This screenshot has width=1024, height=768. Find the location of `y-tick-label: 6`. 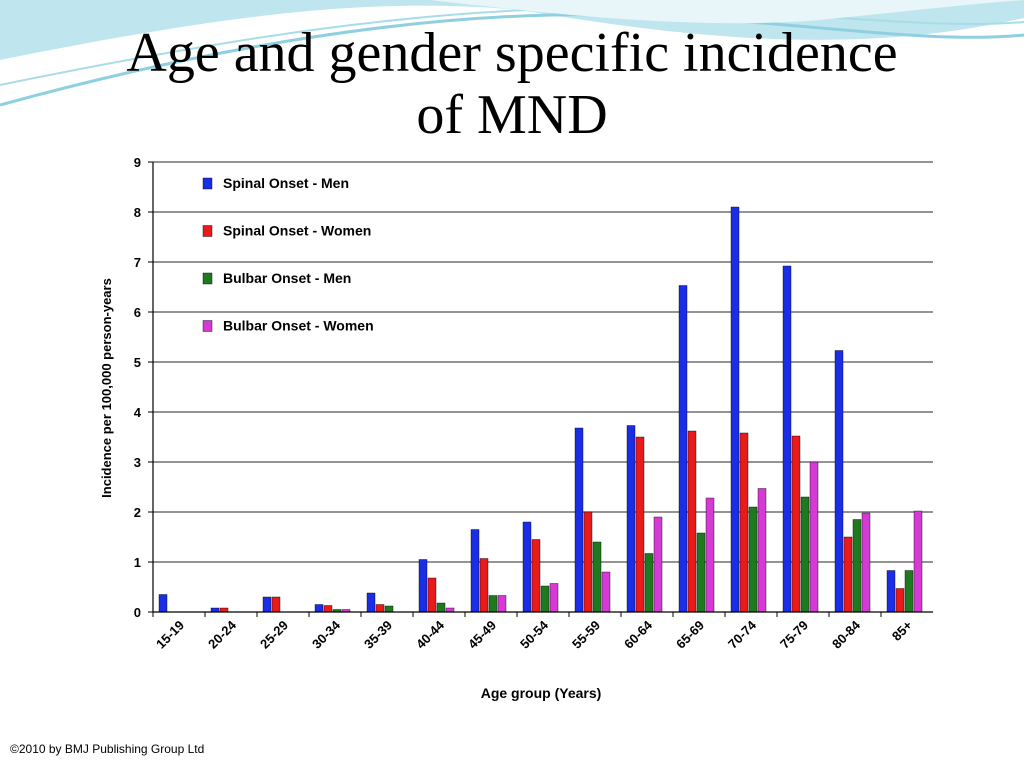

y-tick-label: 6 is located at coordinates (137, 312).